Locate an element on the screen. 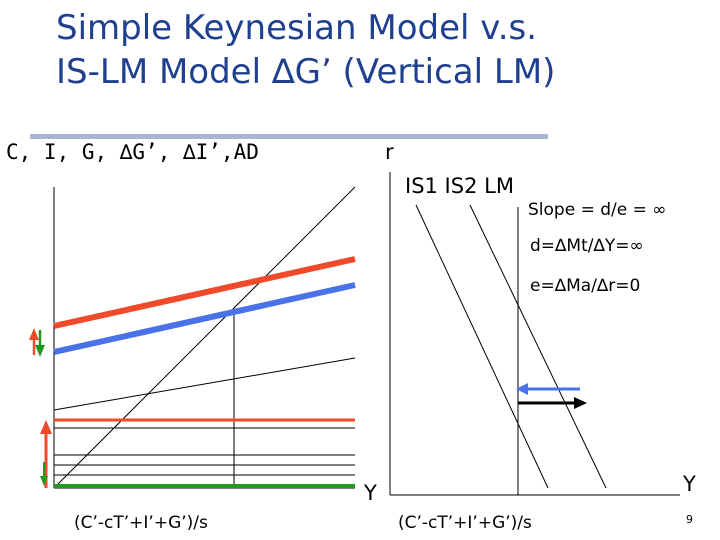 Image resolution: width=720 pixels, height=540 pixels. is2-curve is located at coordinates (538, 346).